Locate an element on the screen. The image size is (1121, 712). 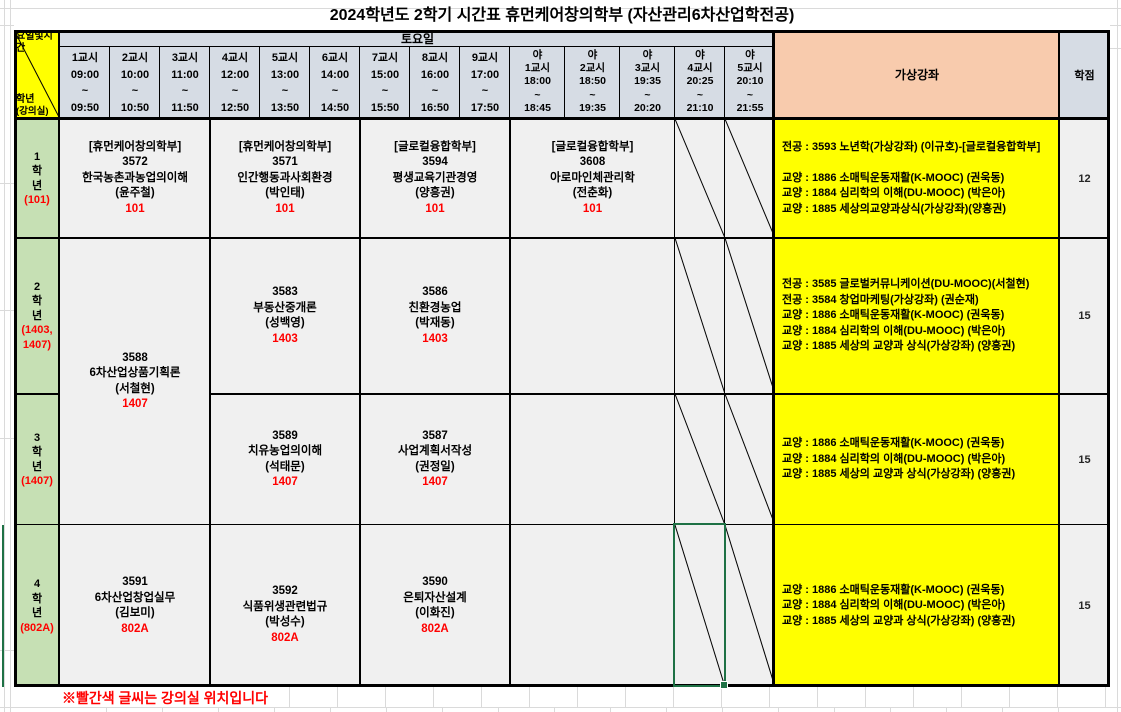
period-header-day-7: 7교시 15:00 ~15:50 is located at coordinates (385, 83).